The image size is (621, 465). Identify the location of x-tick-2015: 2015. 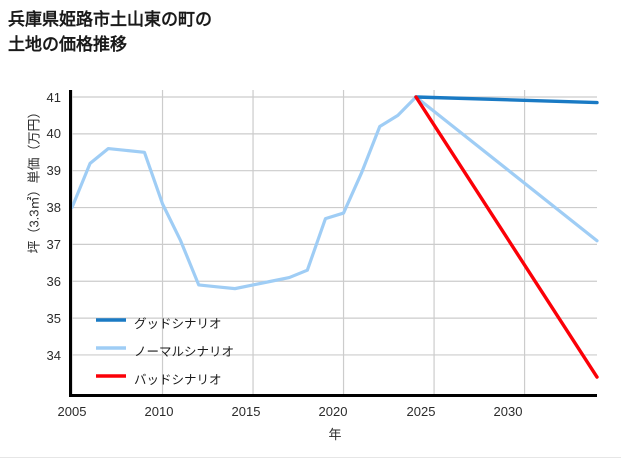
(246, 411).